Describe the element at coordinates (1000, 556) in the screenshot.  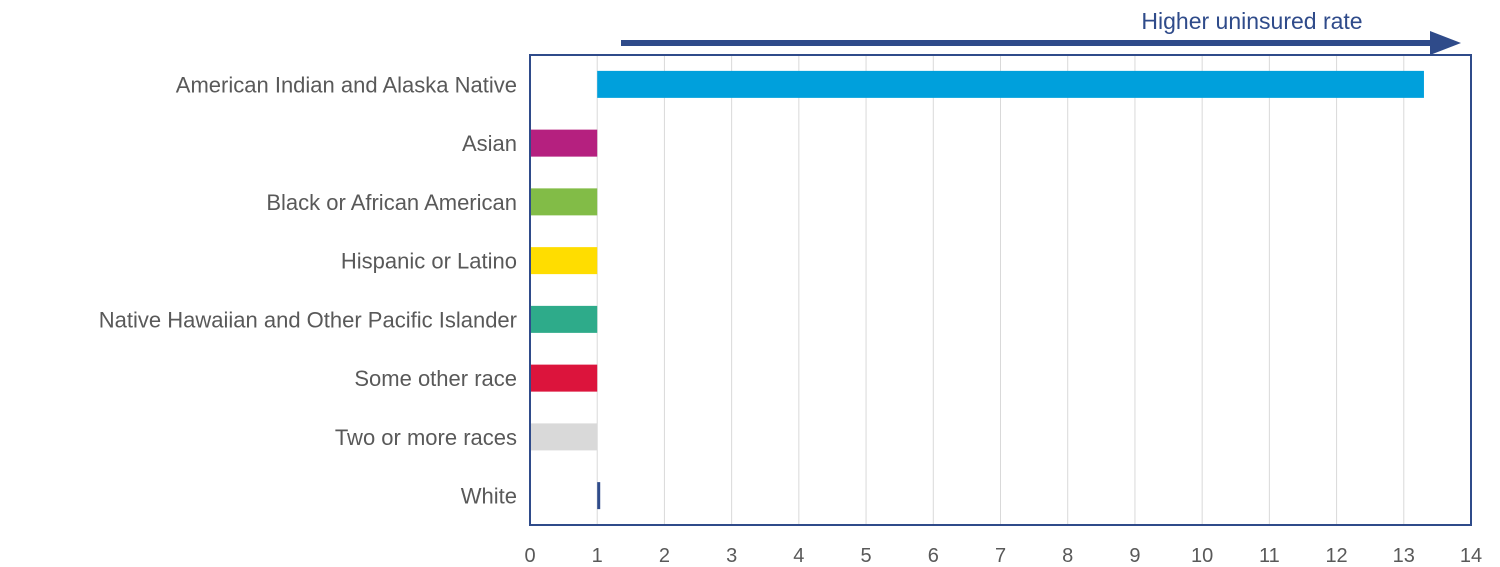
I see `x-tick-label: 7` at that location.